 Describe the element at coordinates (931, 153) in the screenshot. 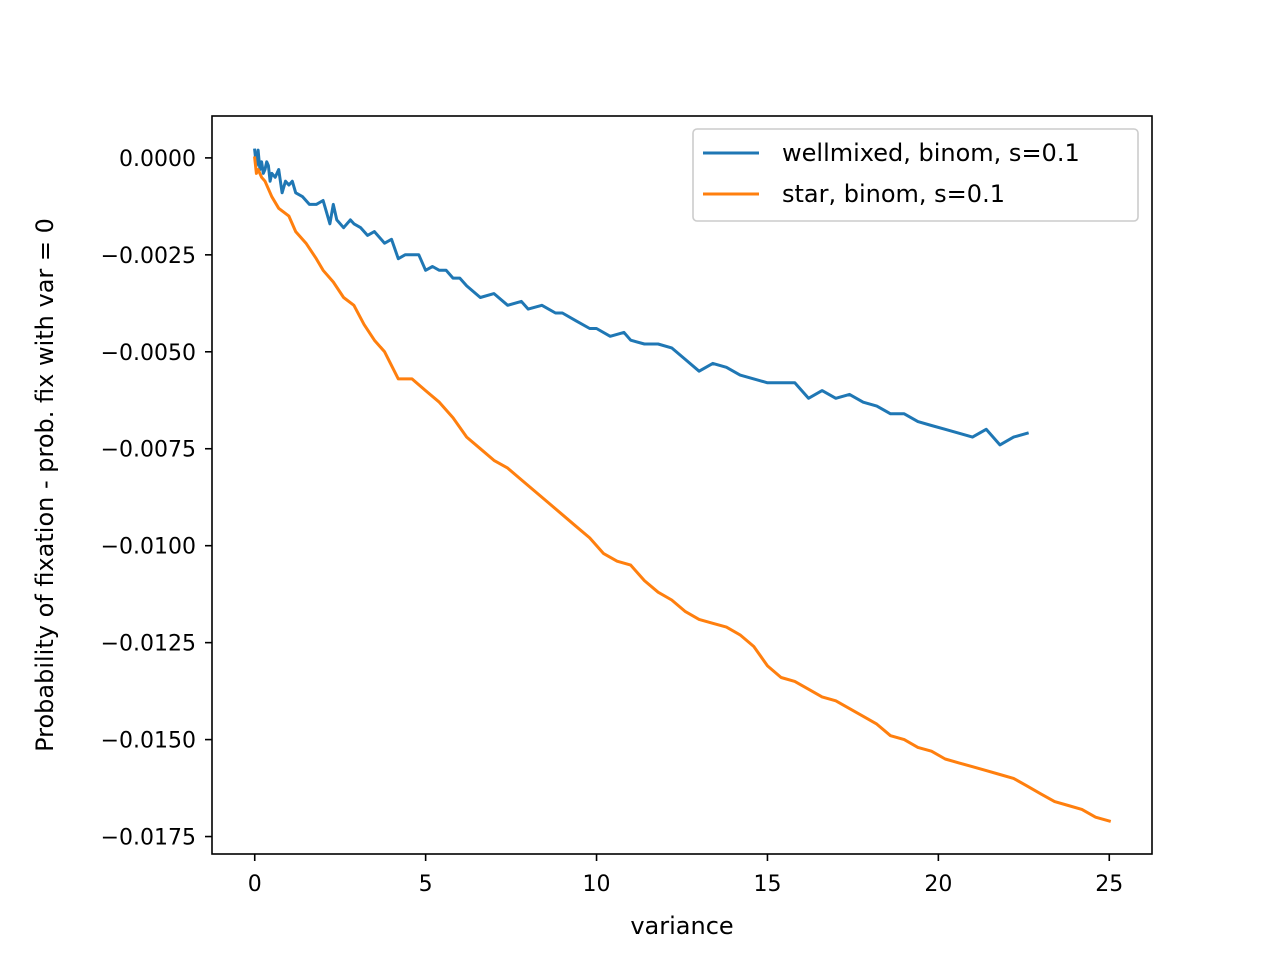

I see `legend-label: wellmixed, binom, s=0.1` at that location.